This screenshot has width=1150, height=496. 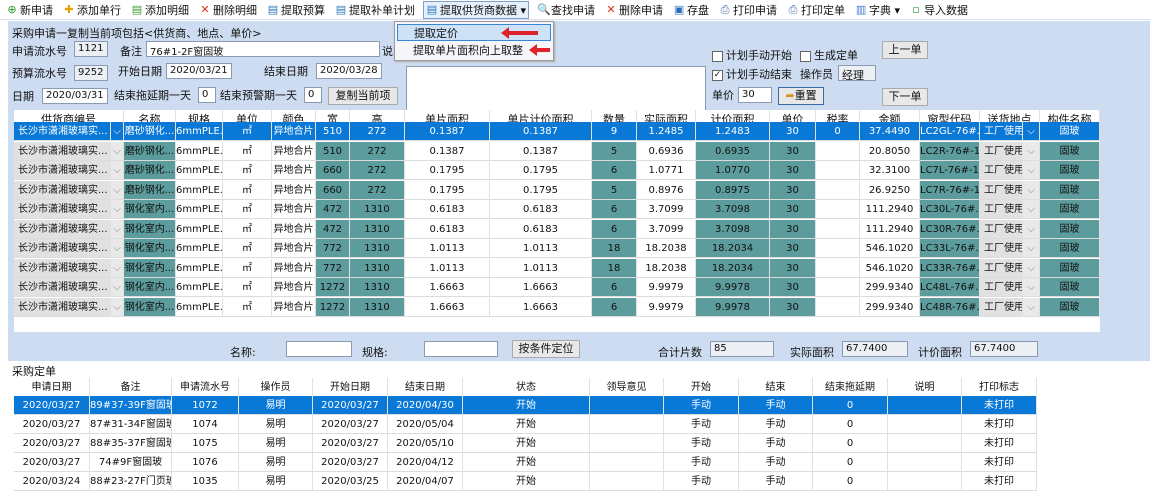 What do you see at coordinates (205, 387) in the screenshot?
I see `column-header-request-no: 申请流水号` at bounding box center [205, 387].